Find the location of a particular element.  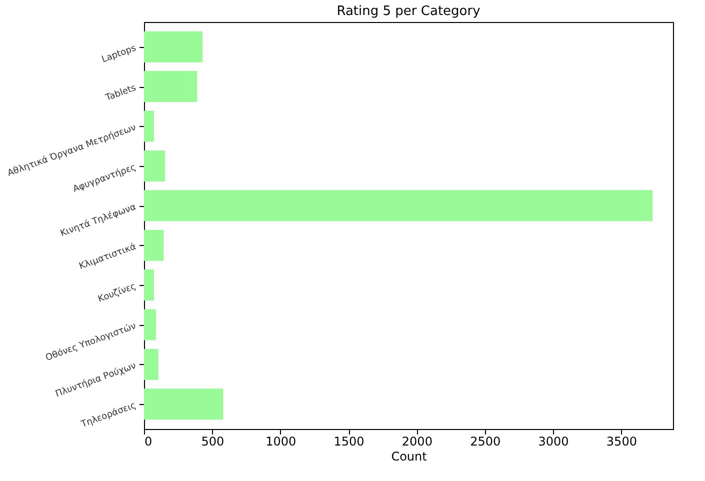

x-tick-label: 2000 is located at coordinates (417, 441).